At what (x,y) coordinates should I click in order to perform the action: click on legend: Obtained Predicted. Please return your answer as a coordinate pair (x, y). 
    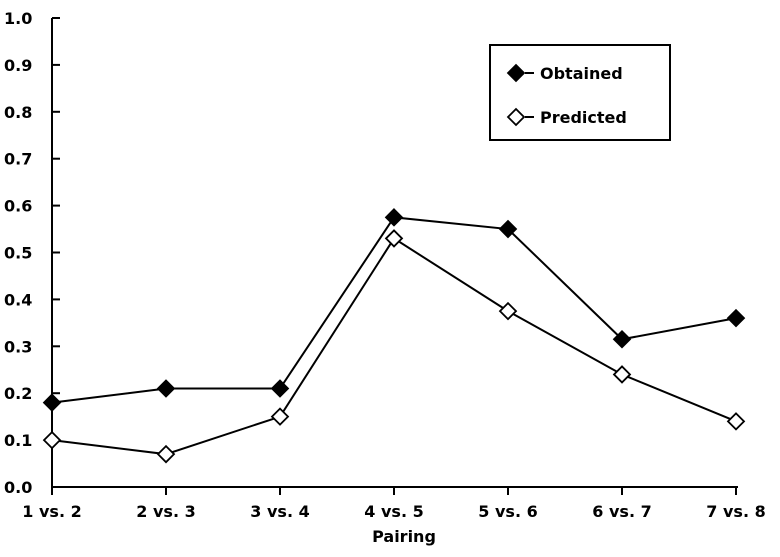
    Looking at the image, I should click on (580, 92).